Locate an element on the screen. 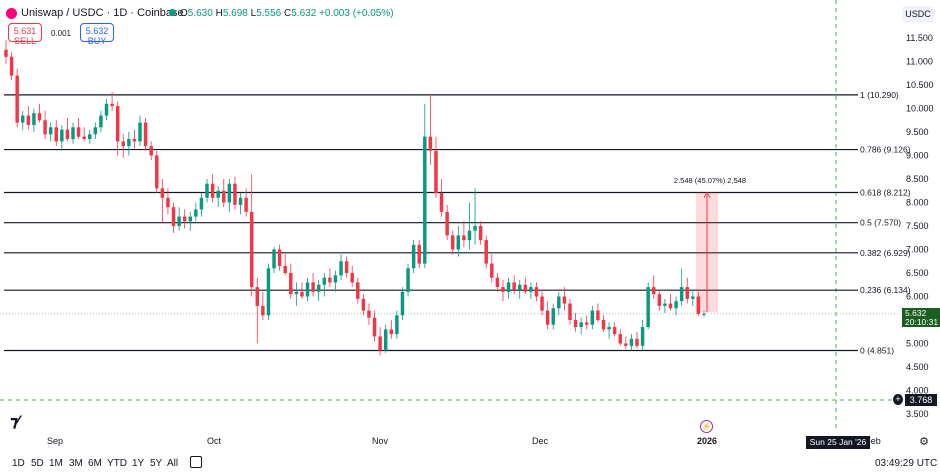  cursor-price-tag: 3.768 is located at coordinates (921, 400).